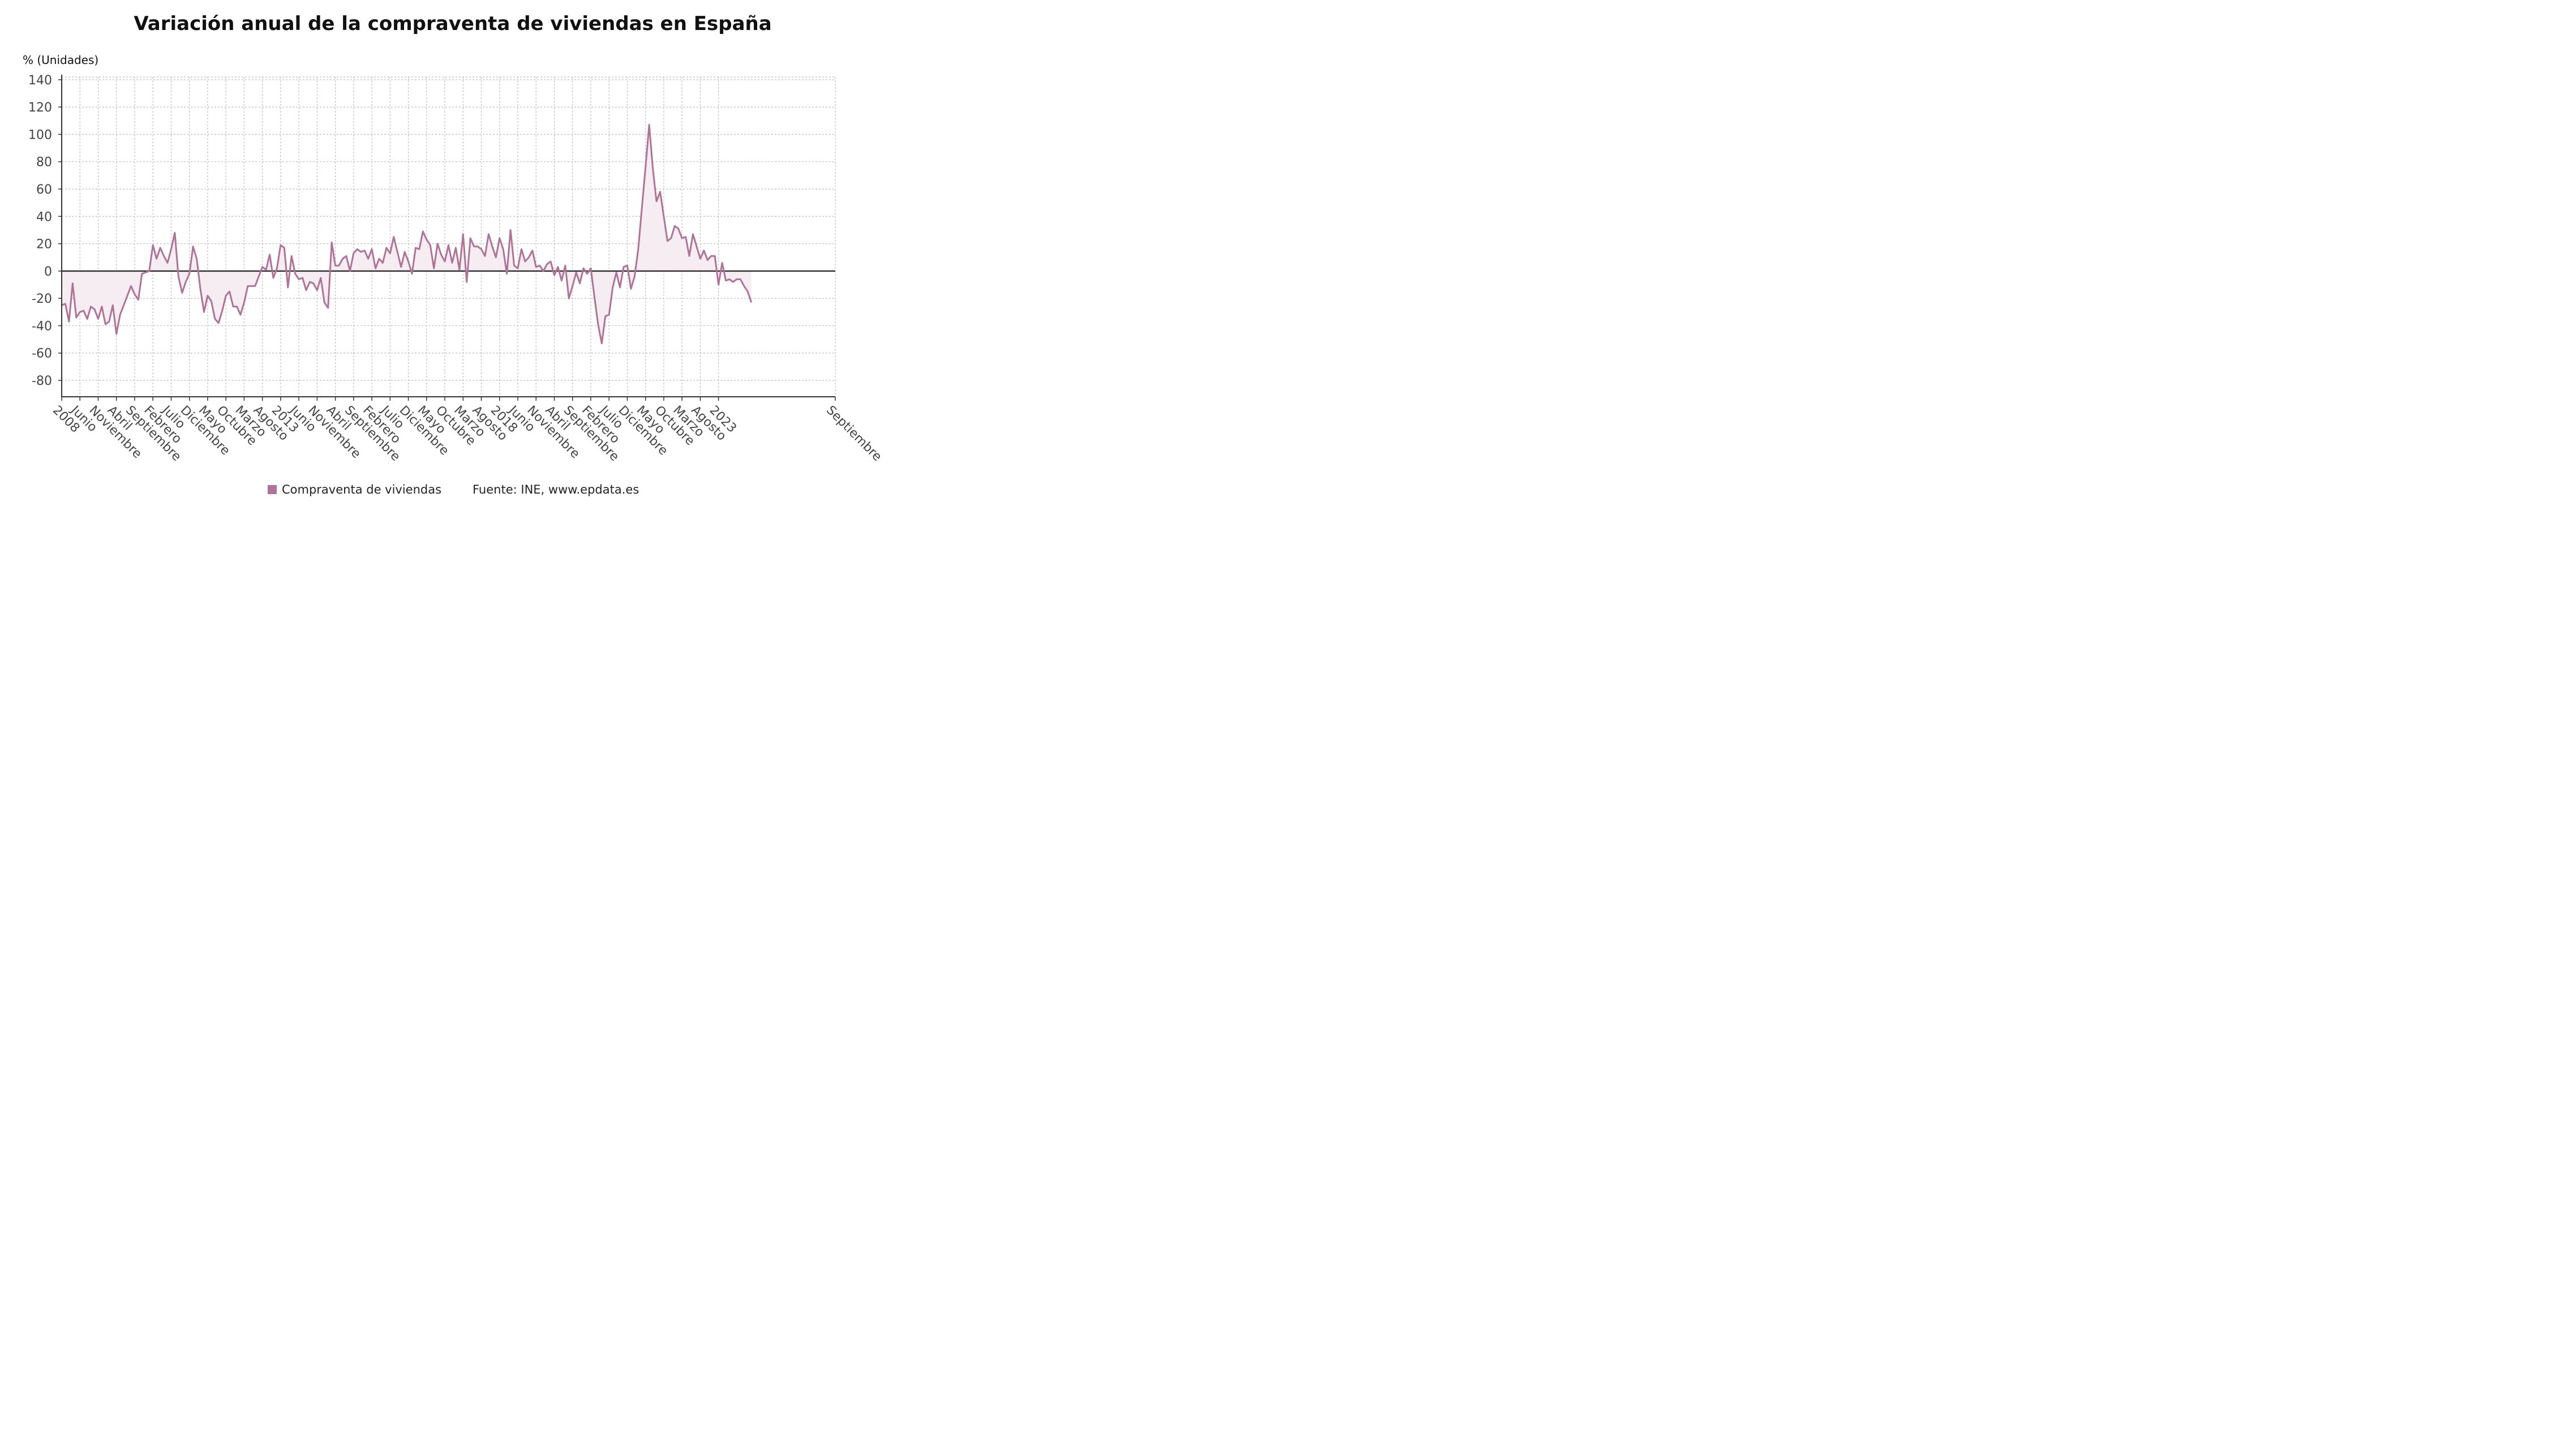 The height and width of the screenshot is (1449, 2576). Describe the element at coordinates (40, 135) in the screenshot. I see `y-tick-label: 100` at that location.